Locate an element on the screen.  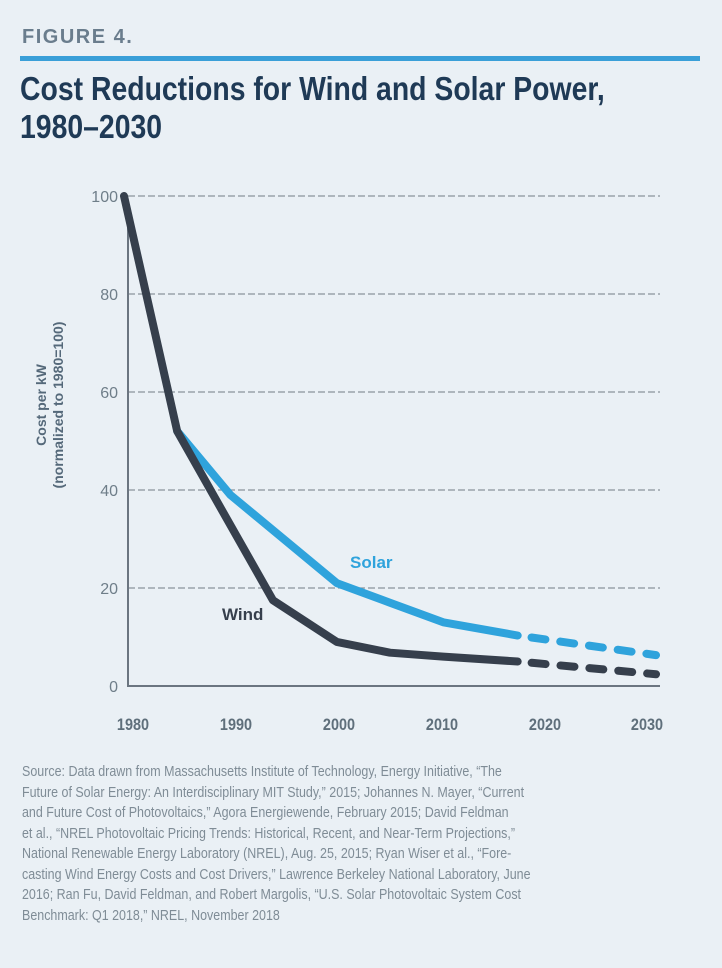
y-tick-label: 80 is located at coordinates (109, 295).